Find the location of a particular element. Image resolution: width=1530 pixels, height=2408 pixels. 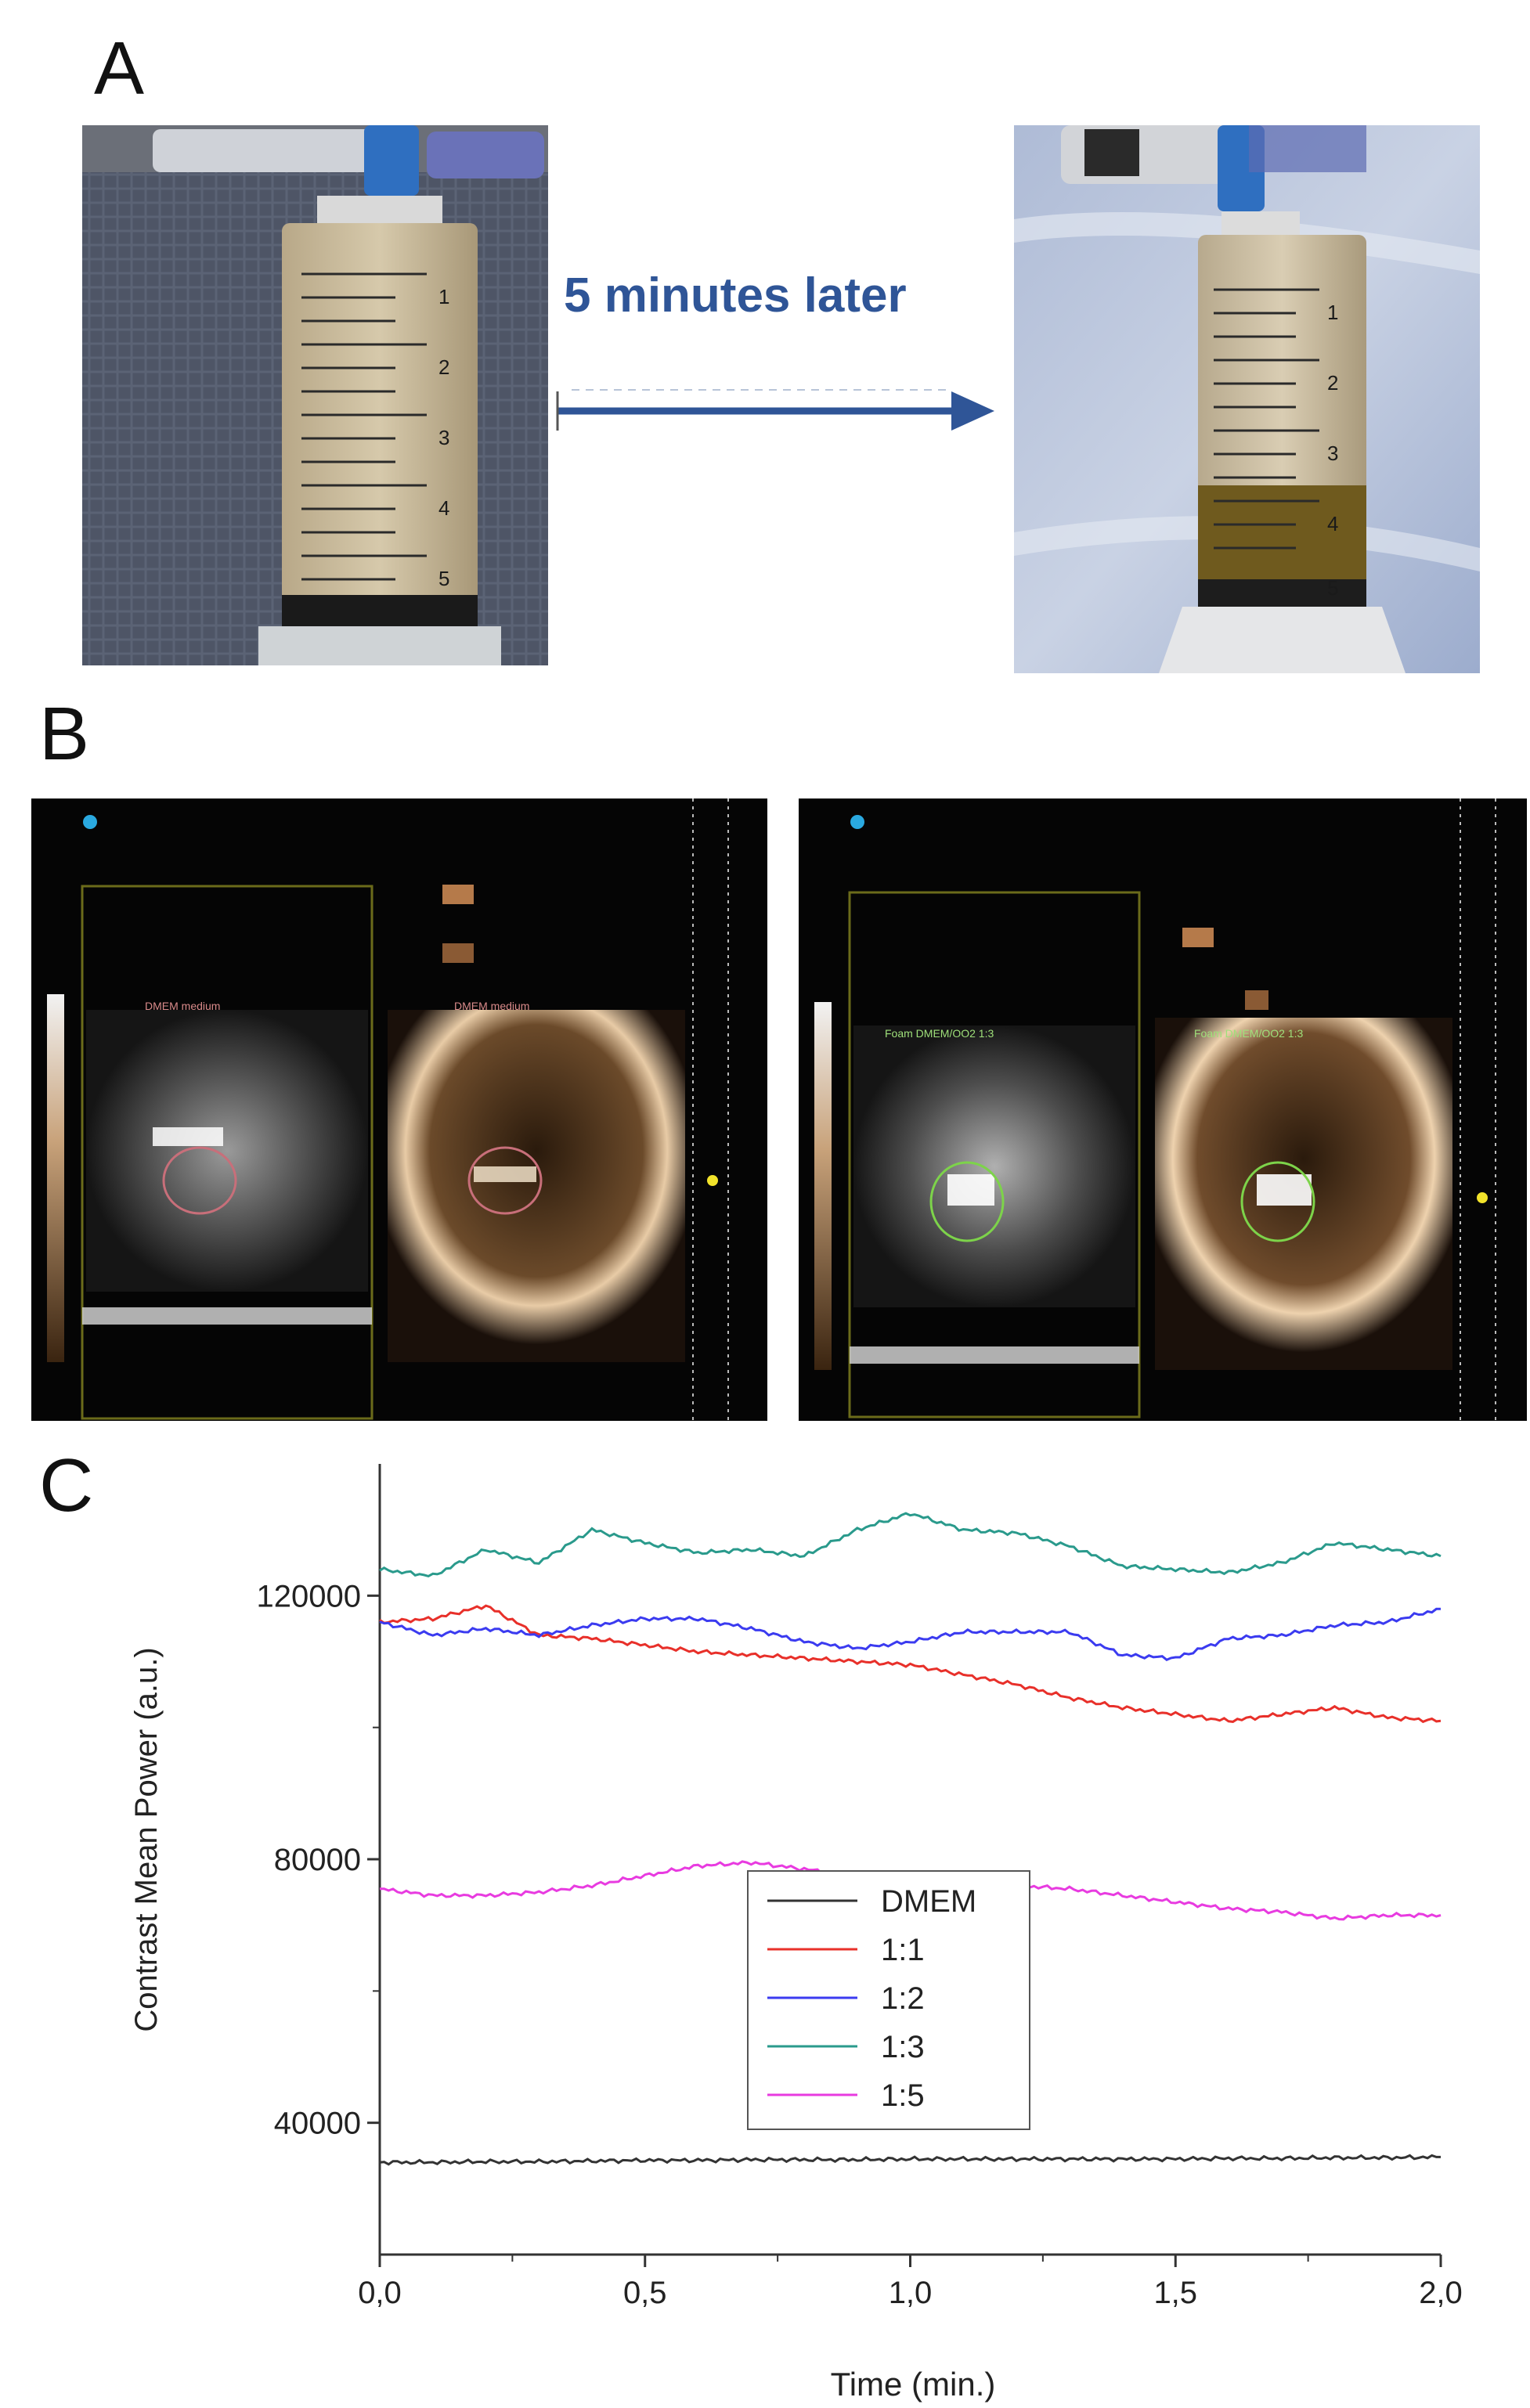

syringe-before-numbers: 1 2 3 4 5 is located at coordinates (443, 437).